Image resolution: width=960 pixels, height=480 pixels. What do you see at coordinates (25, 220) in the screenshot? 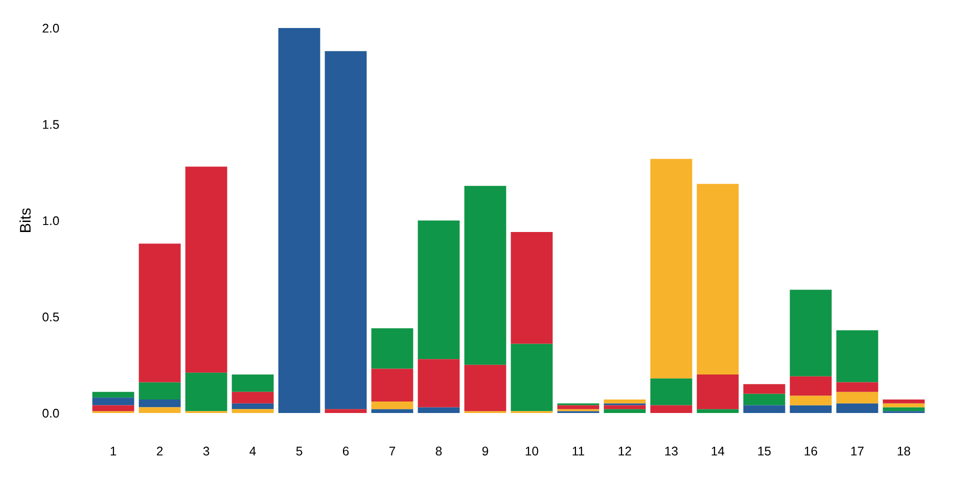
I see `y-axis-title: Bits` at bounding box center [25, 220].